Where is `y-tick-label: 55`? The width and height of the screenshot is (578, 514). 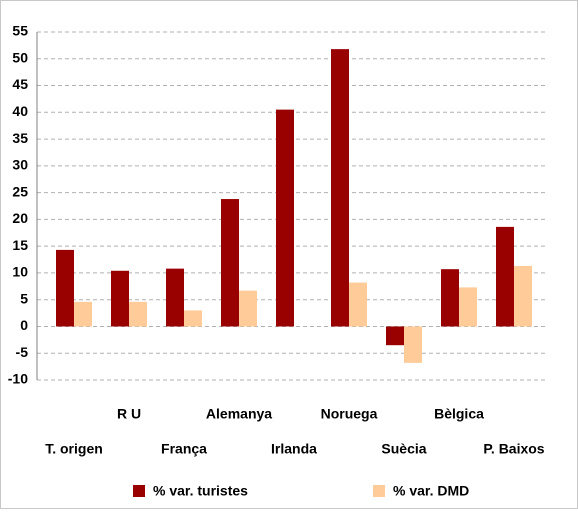 y-tick-label: 55 is located at coordinates (20, 31).